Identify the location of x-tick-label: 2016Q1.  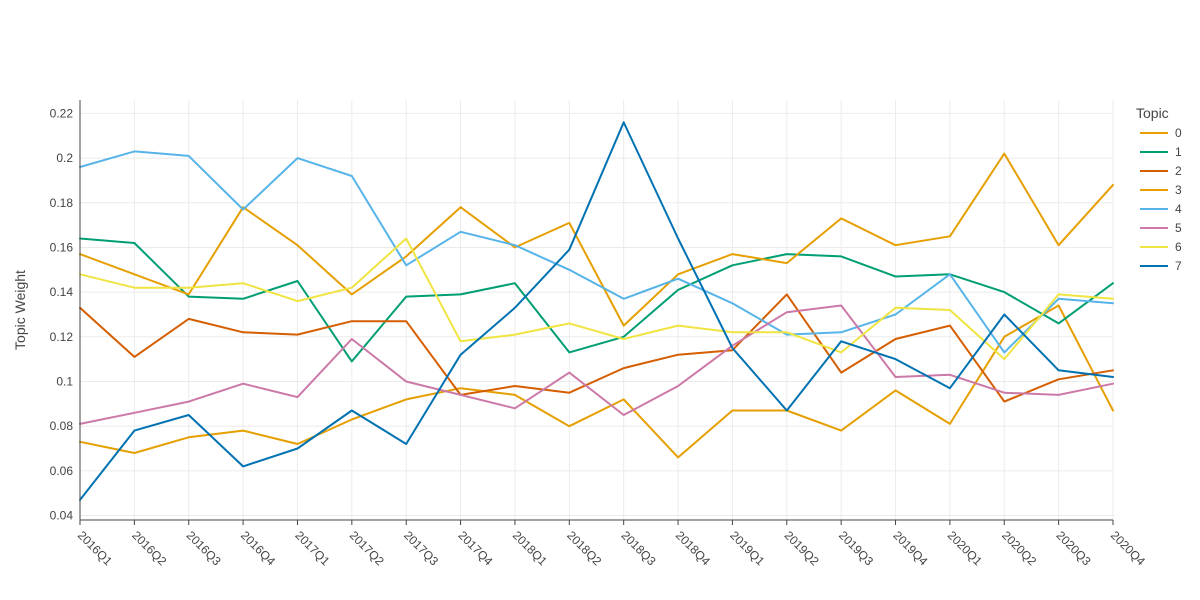
(95, 548).